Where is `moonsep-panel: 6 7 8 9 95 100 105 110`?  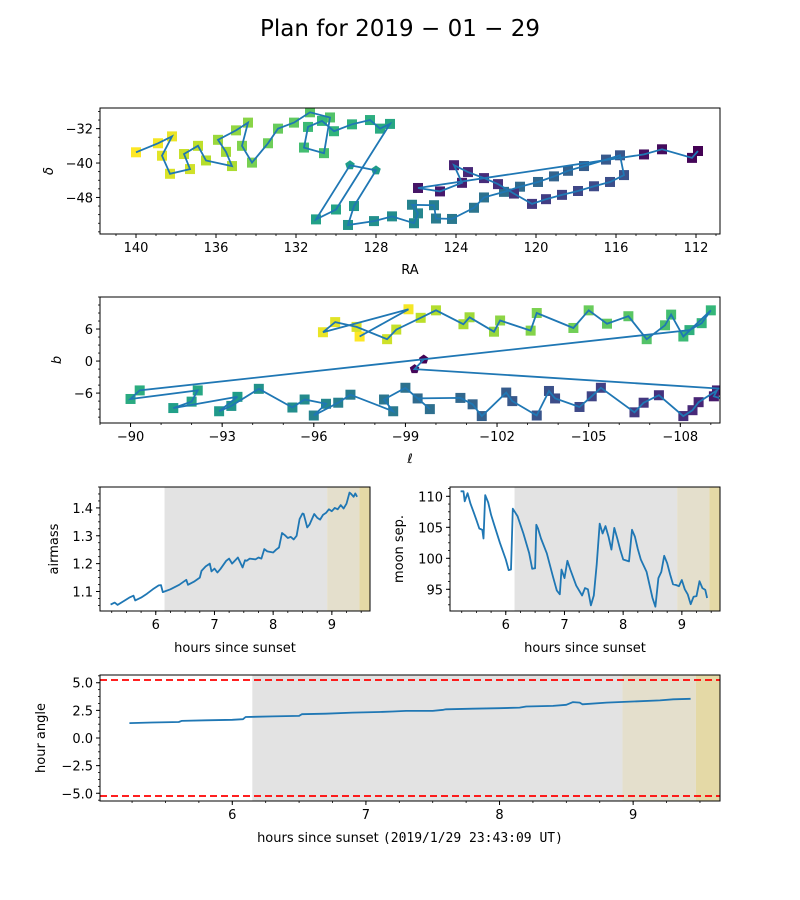
moonsep-panel: 6 7 8 9 95 100 105 110 is located at coordinates (569, 559).